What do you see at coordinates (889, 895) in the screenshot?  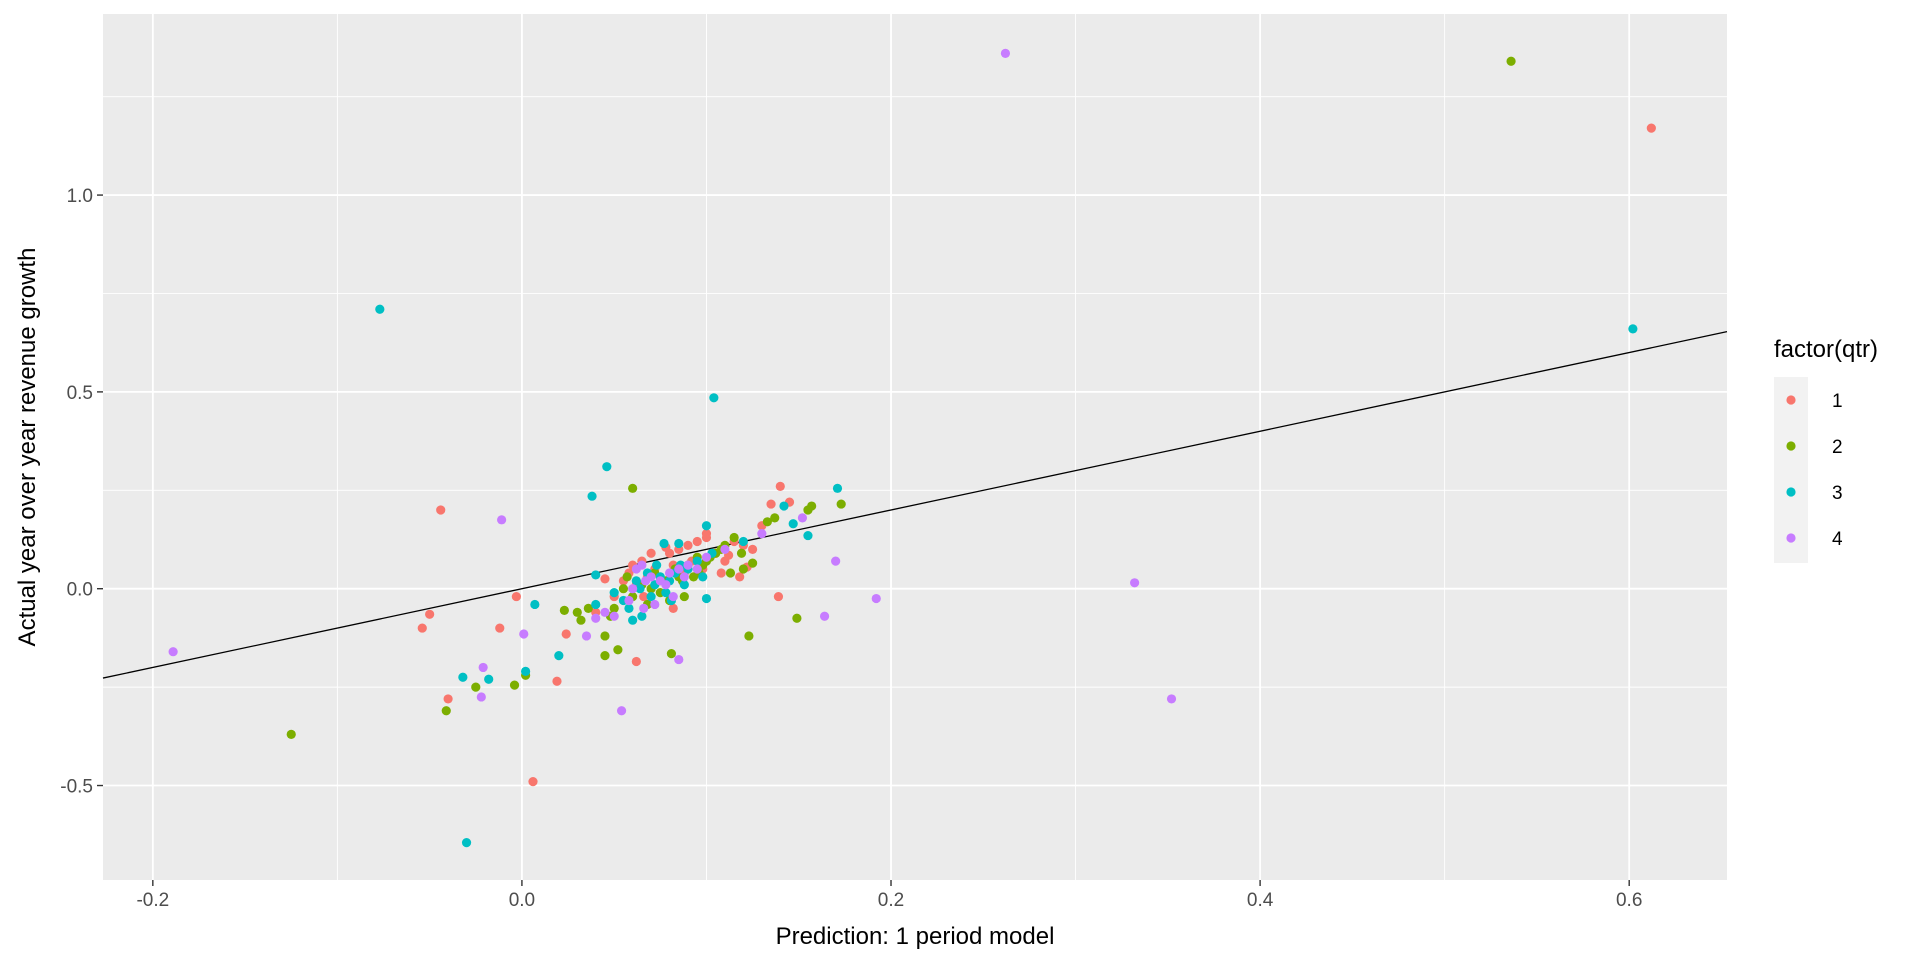 I see `x-axis: -0.2 0.0 0.2 0.4 0.6` at bounding box center [889, 895].